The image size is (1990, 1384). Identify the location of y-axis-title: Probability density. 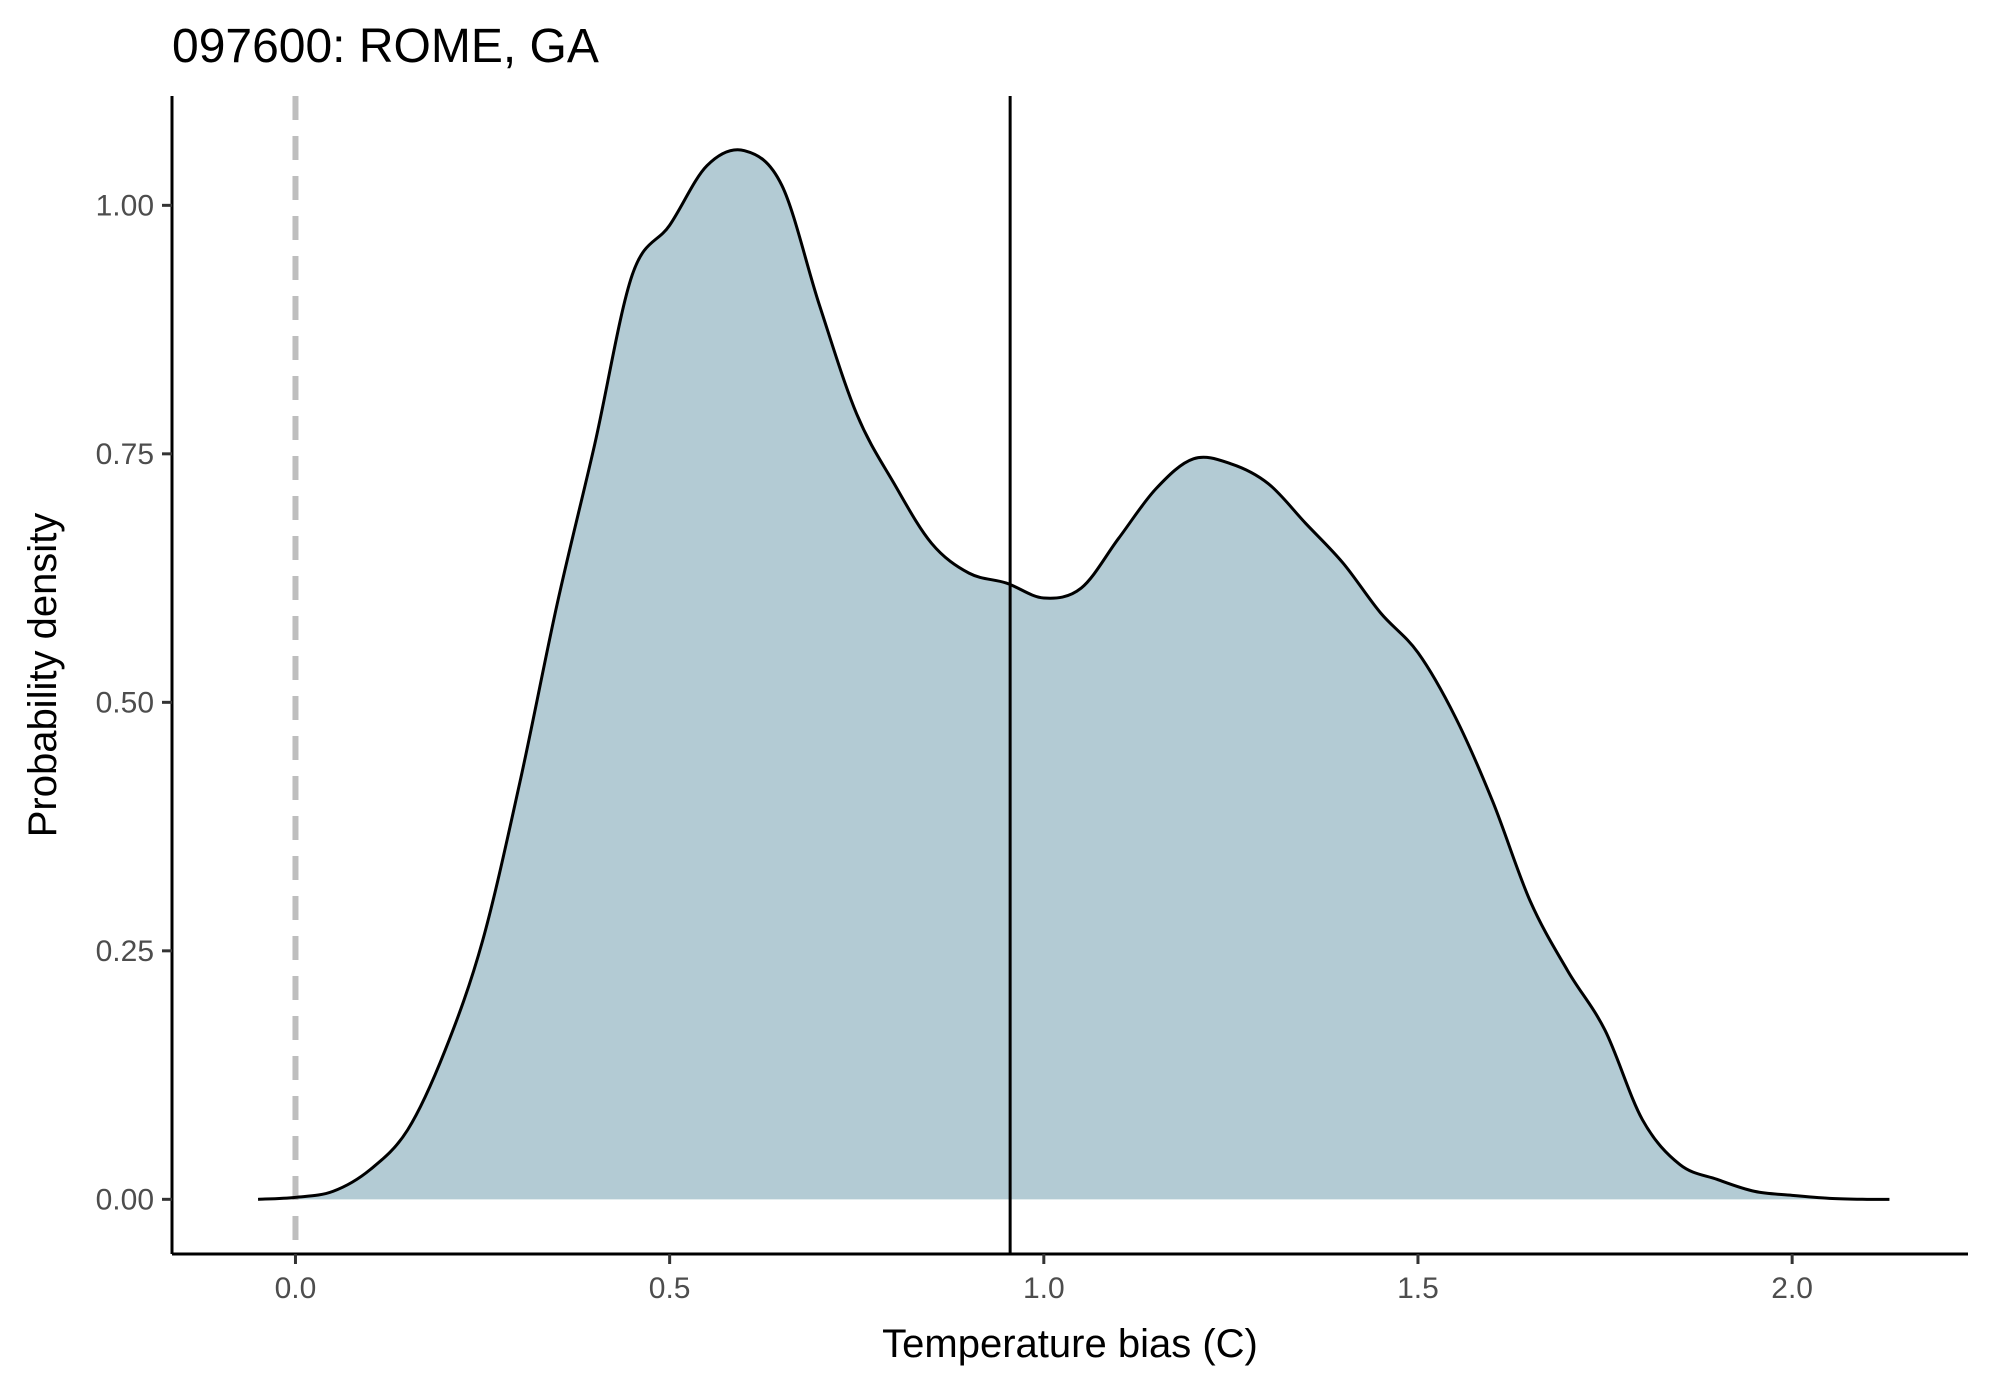
(43, 675).